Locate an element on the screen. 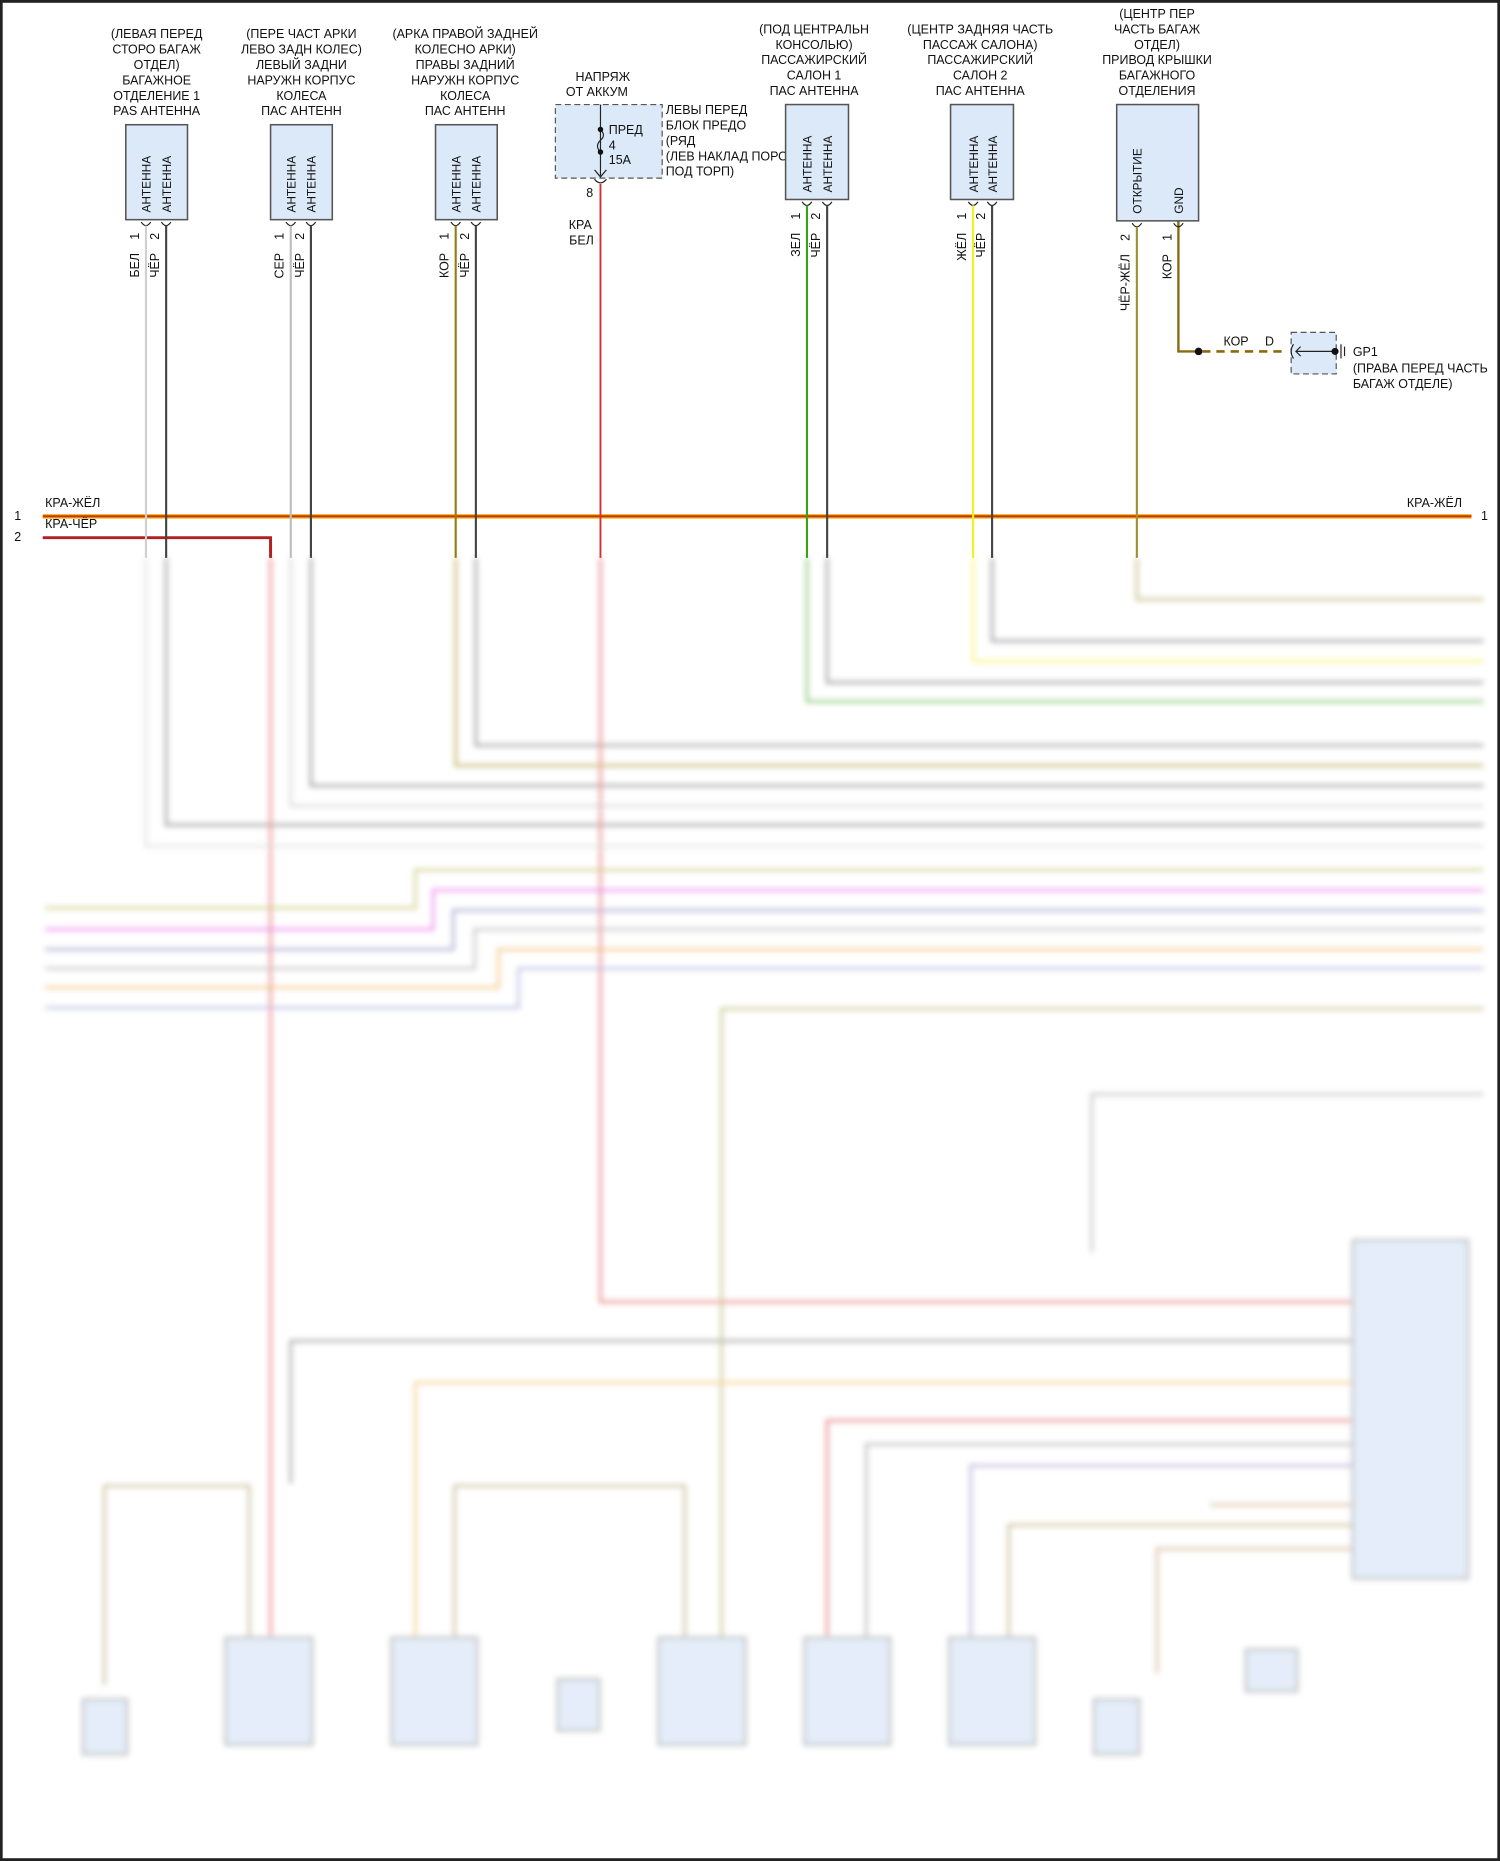  component-description: НАРУЖН КОРПУС is located at coordinates (301, 80).